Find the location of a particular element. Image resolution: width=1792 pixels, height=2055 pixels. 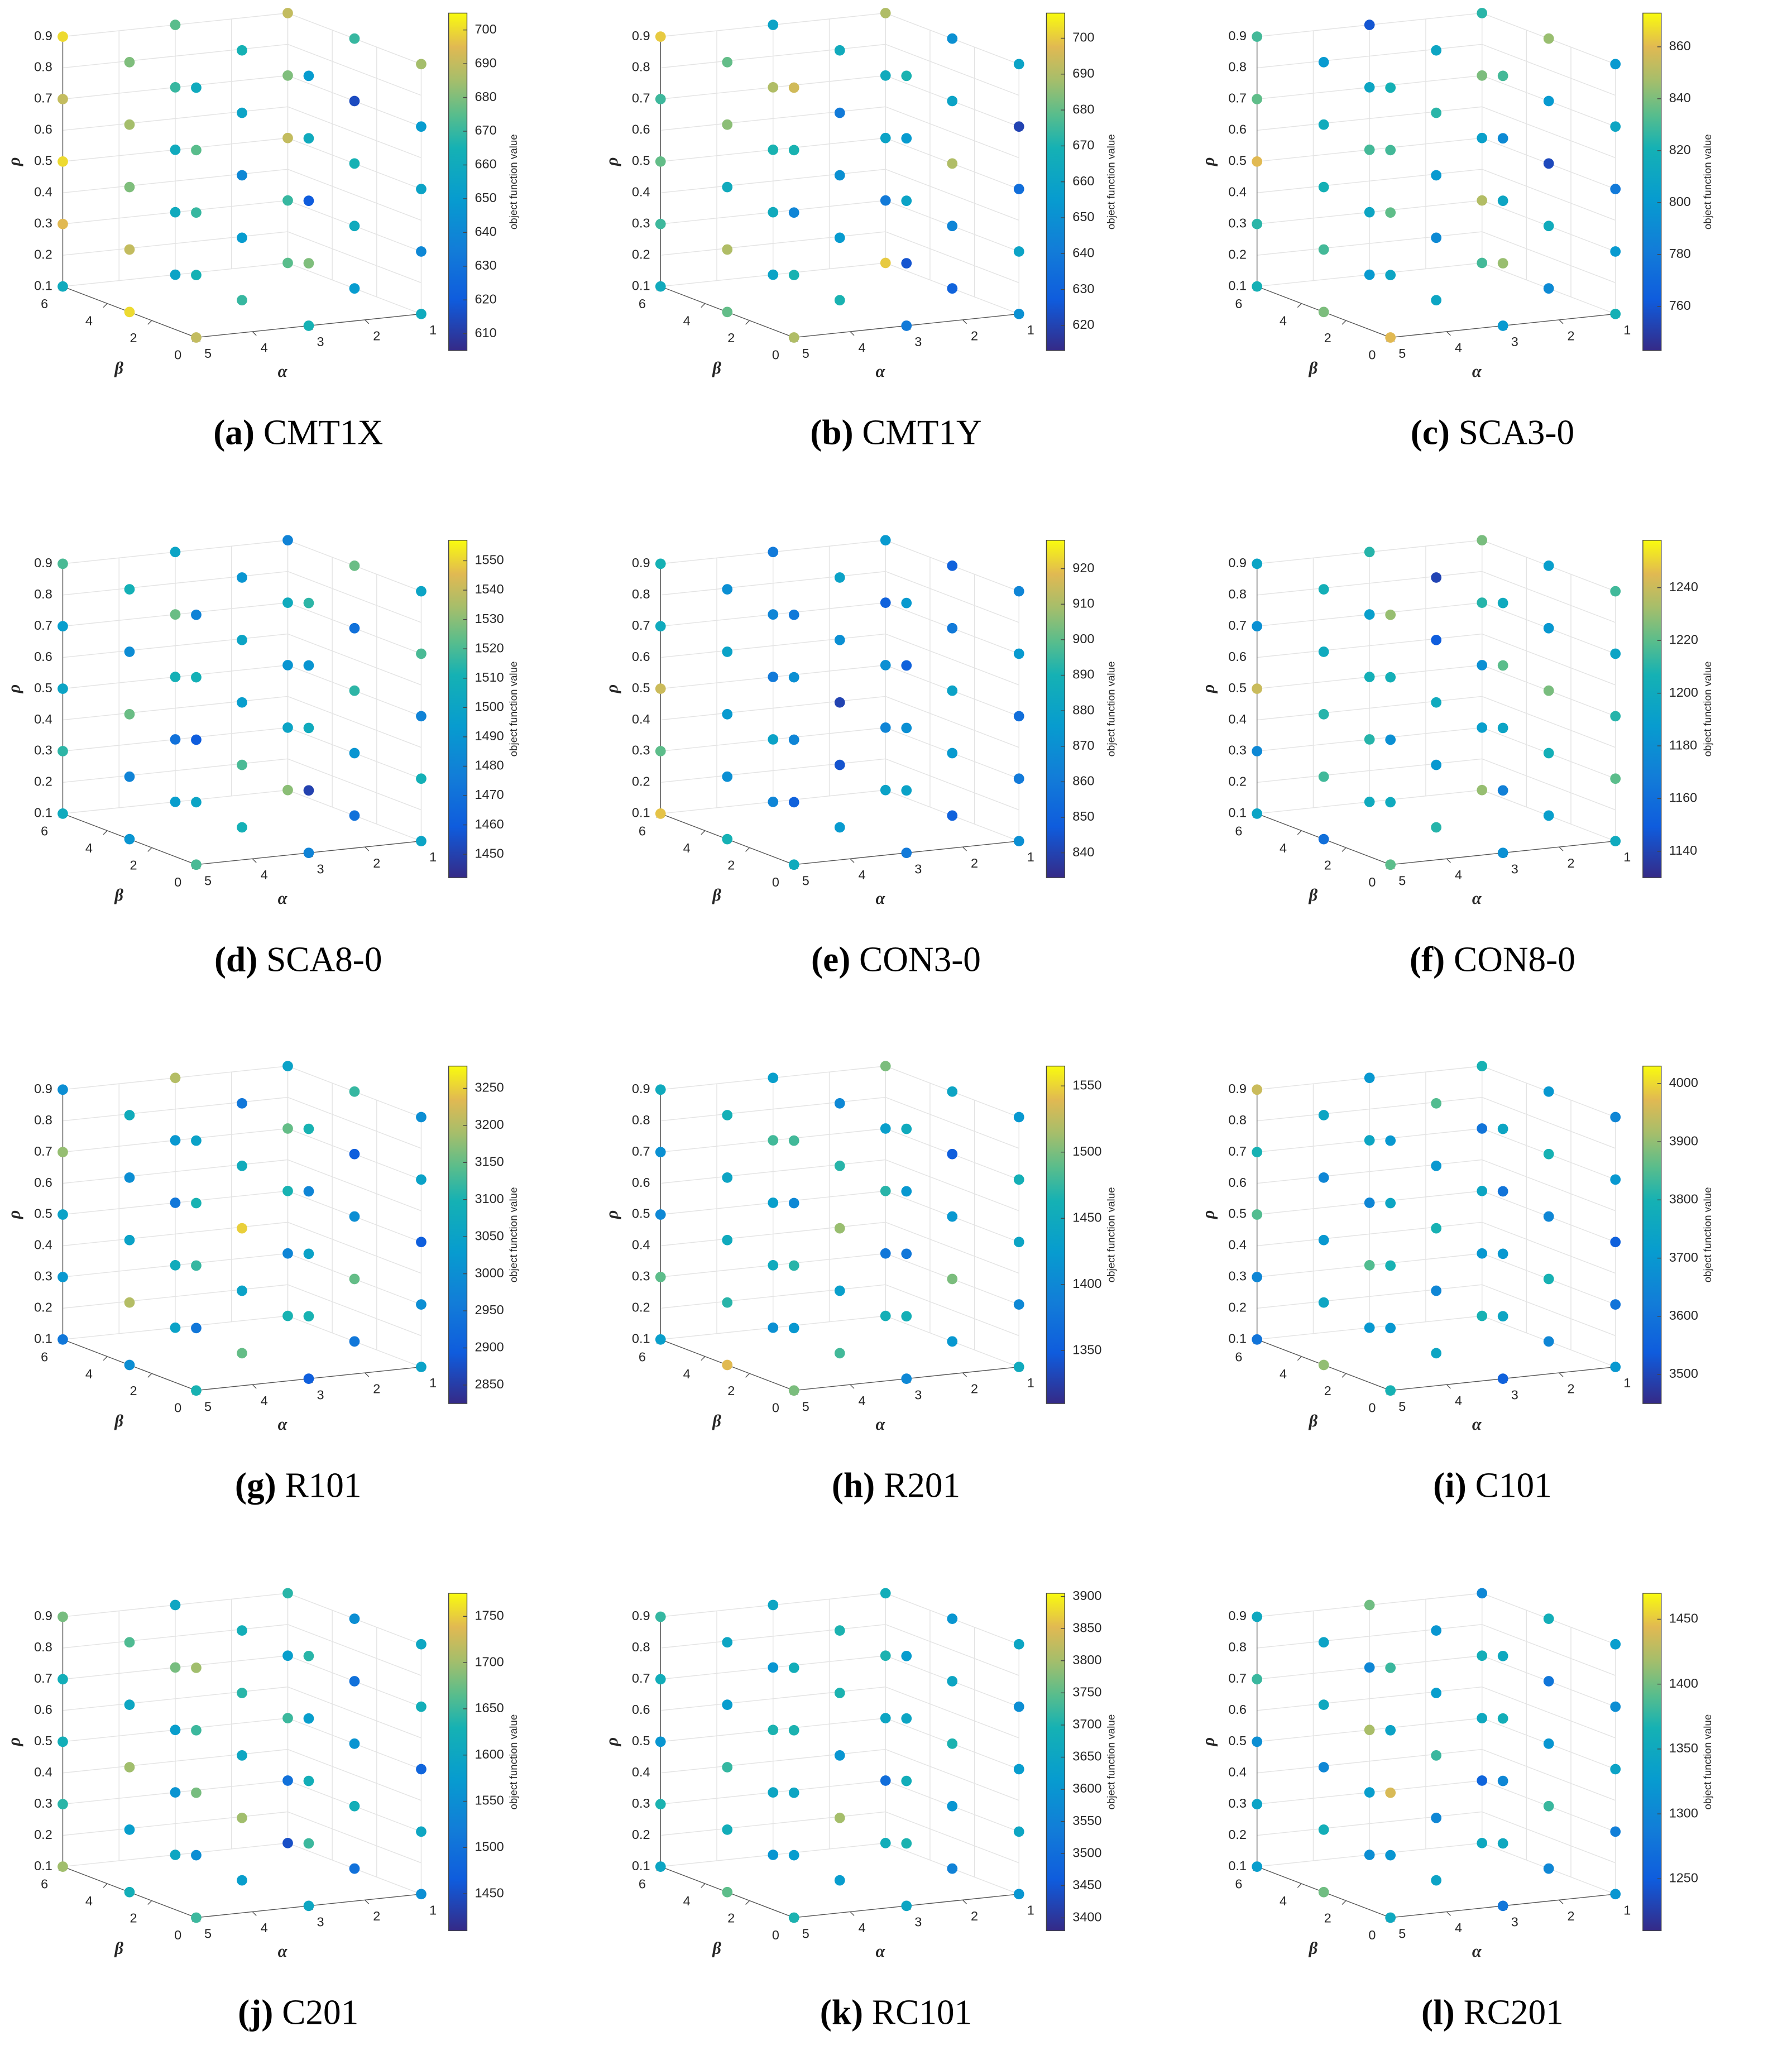

colorbar-tick-label: 1250 is located at coordinates (1683, 1878).